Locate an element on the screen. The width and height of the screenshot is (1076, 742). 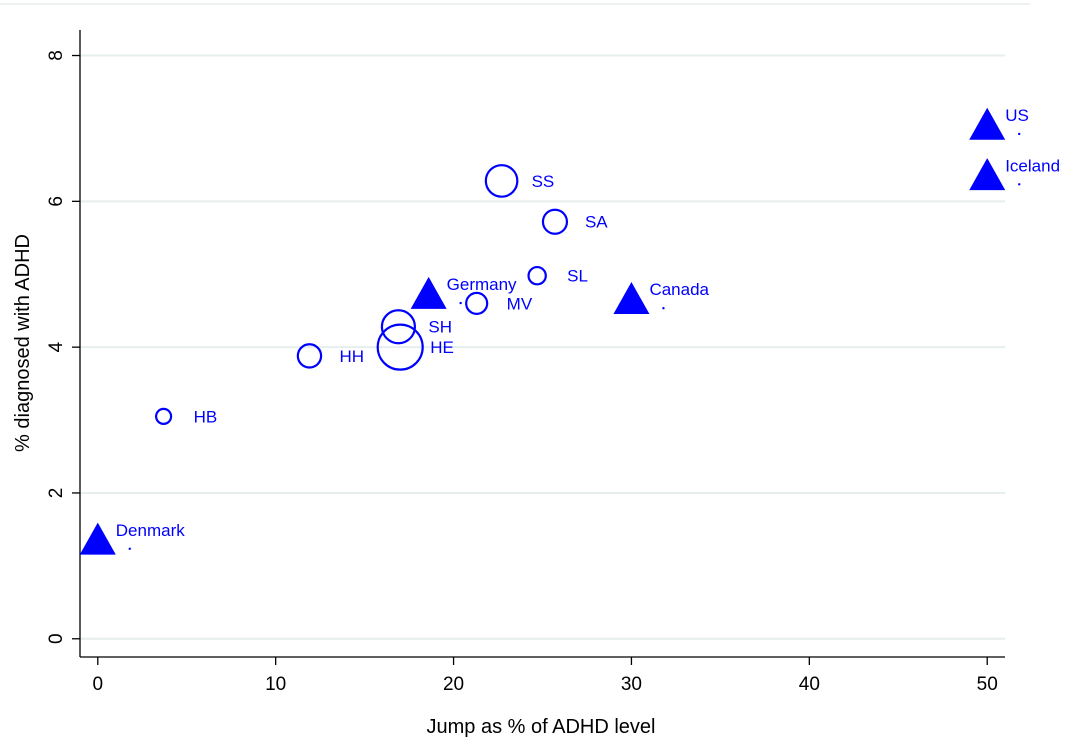
y-tick-label-4: 4 is located at coordinates (56, 346).